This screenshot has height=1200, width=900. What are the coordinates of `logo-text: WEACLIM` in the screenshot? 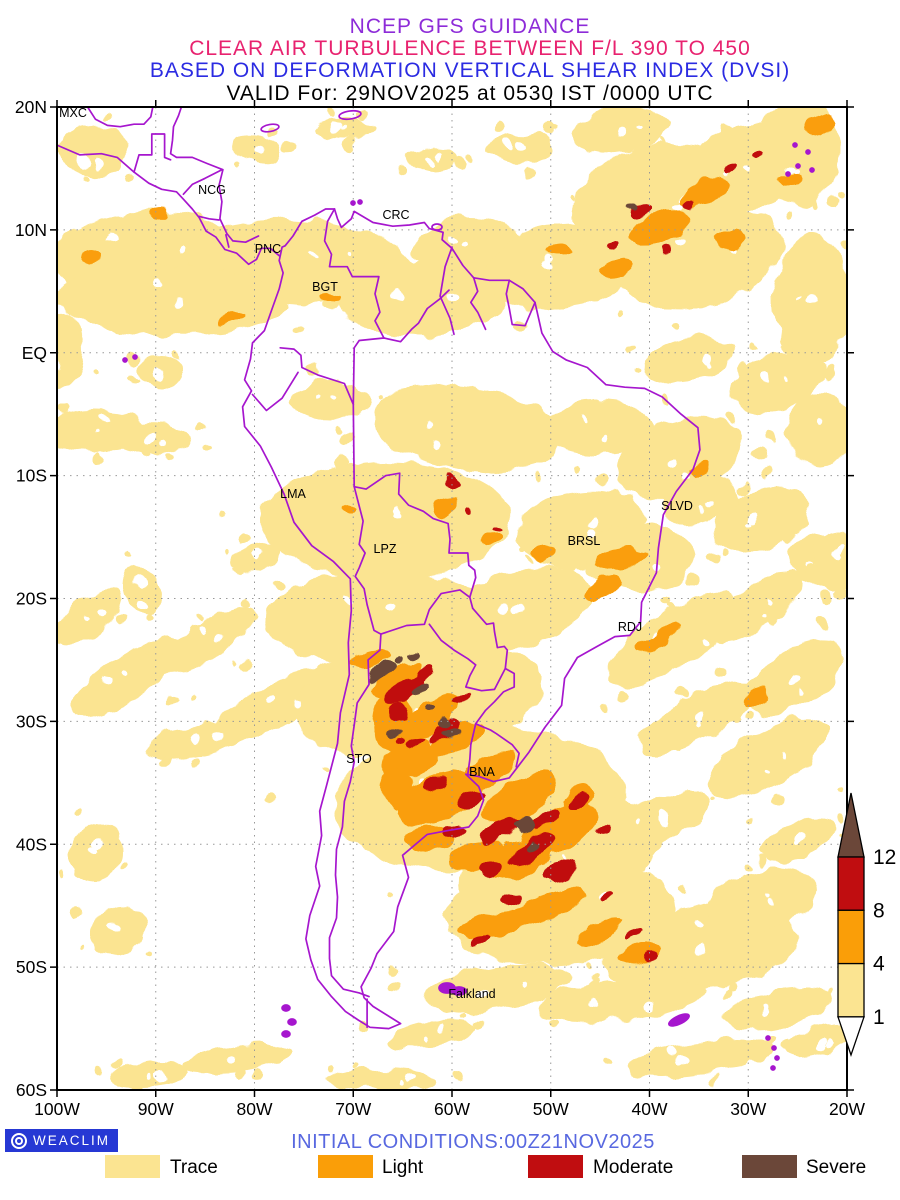 It's located at (72, 1140).